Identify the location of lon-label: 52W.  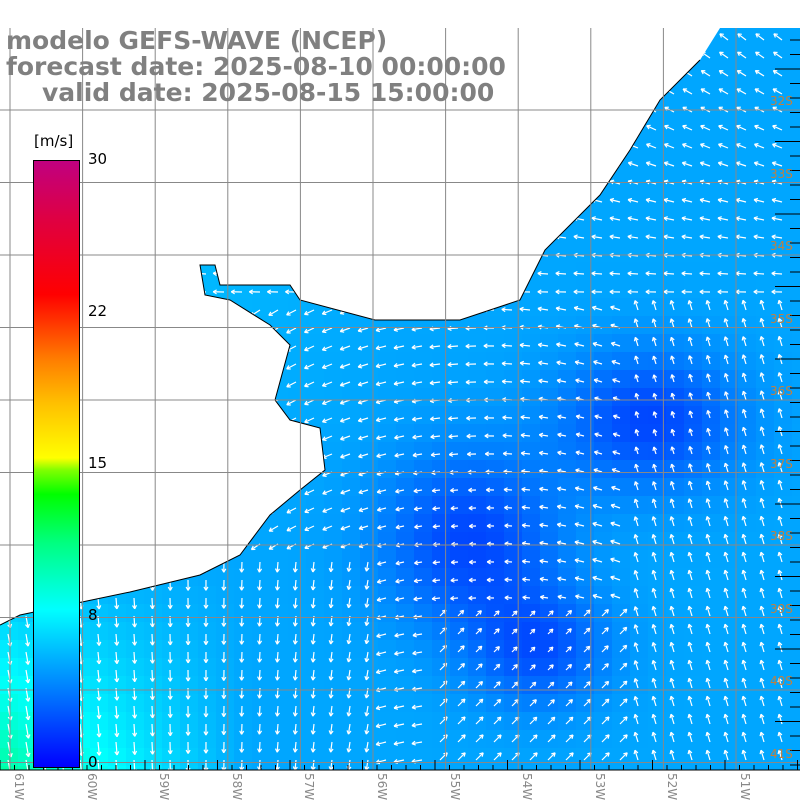
(672, 786).